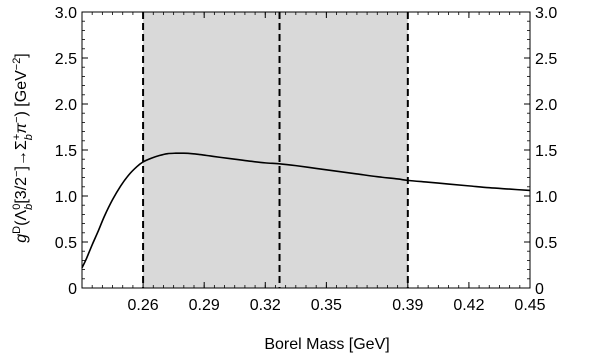  Describe the element at coordinates (17, 119) in the screenshot. I see `y-axis-title-sup-pi: −` at that location.